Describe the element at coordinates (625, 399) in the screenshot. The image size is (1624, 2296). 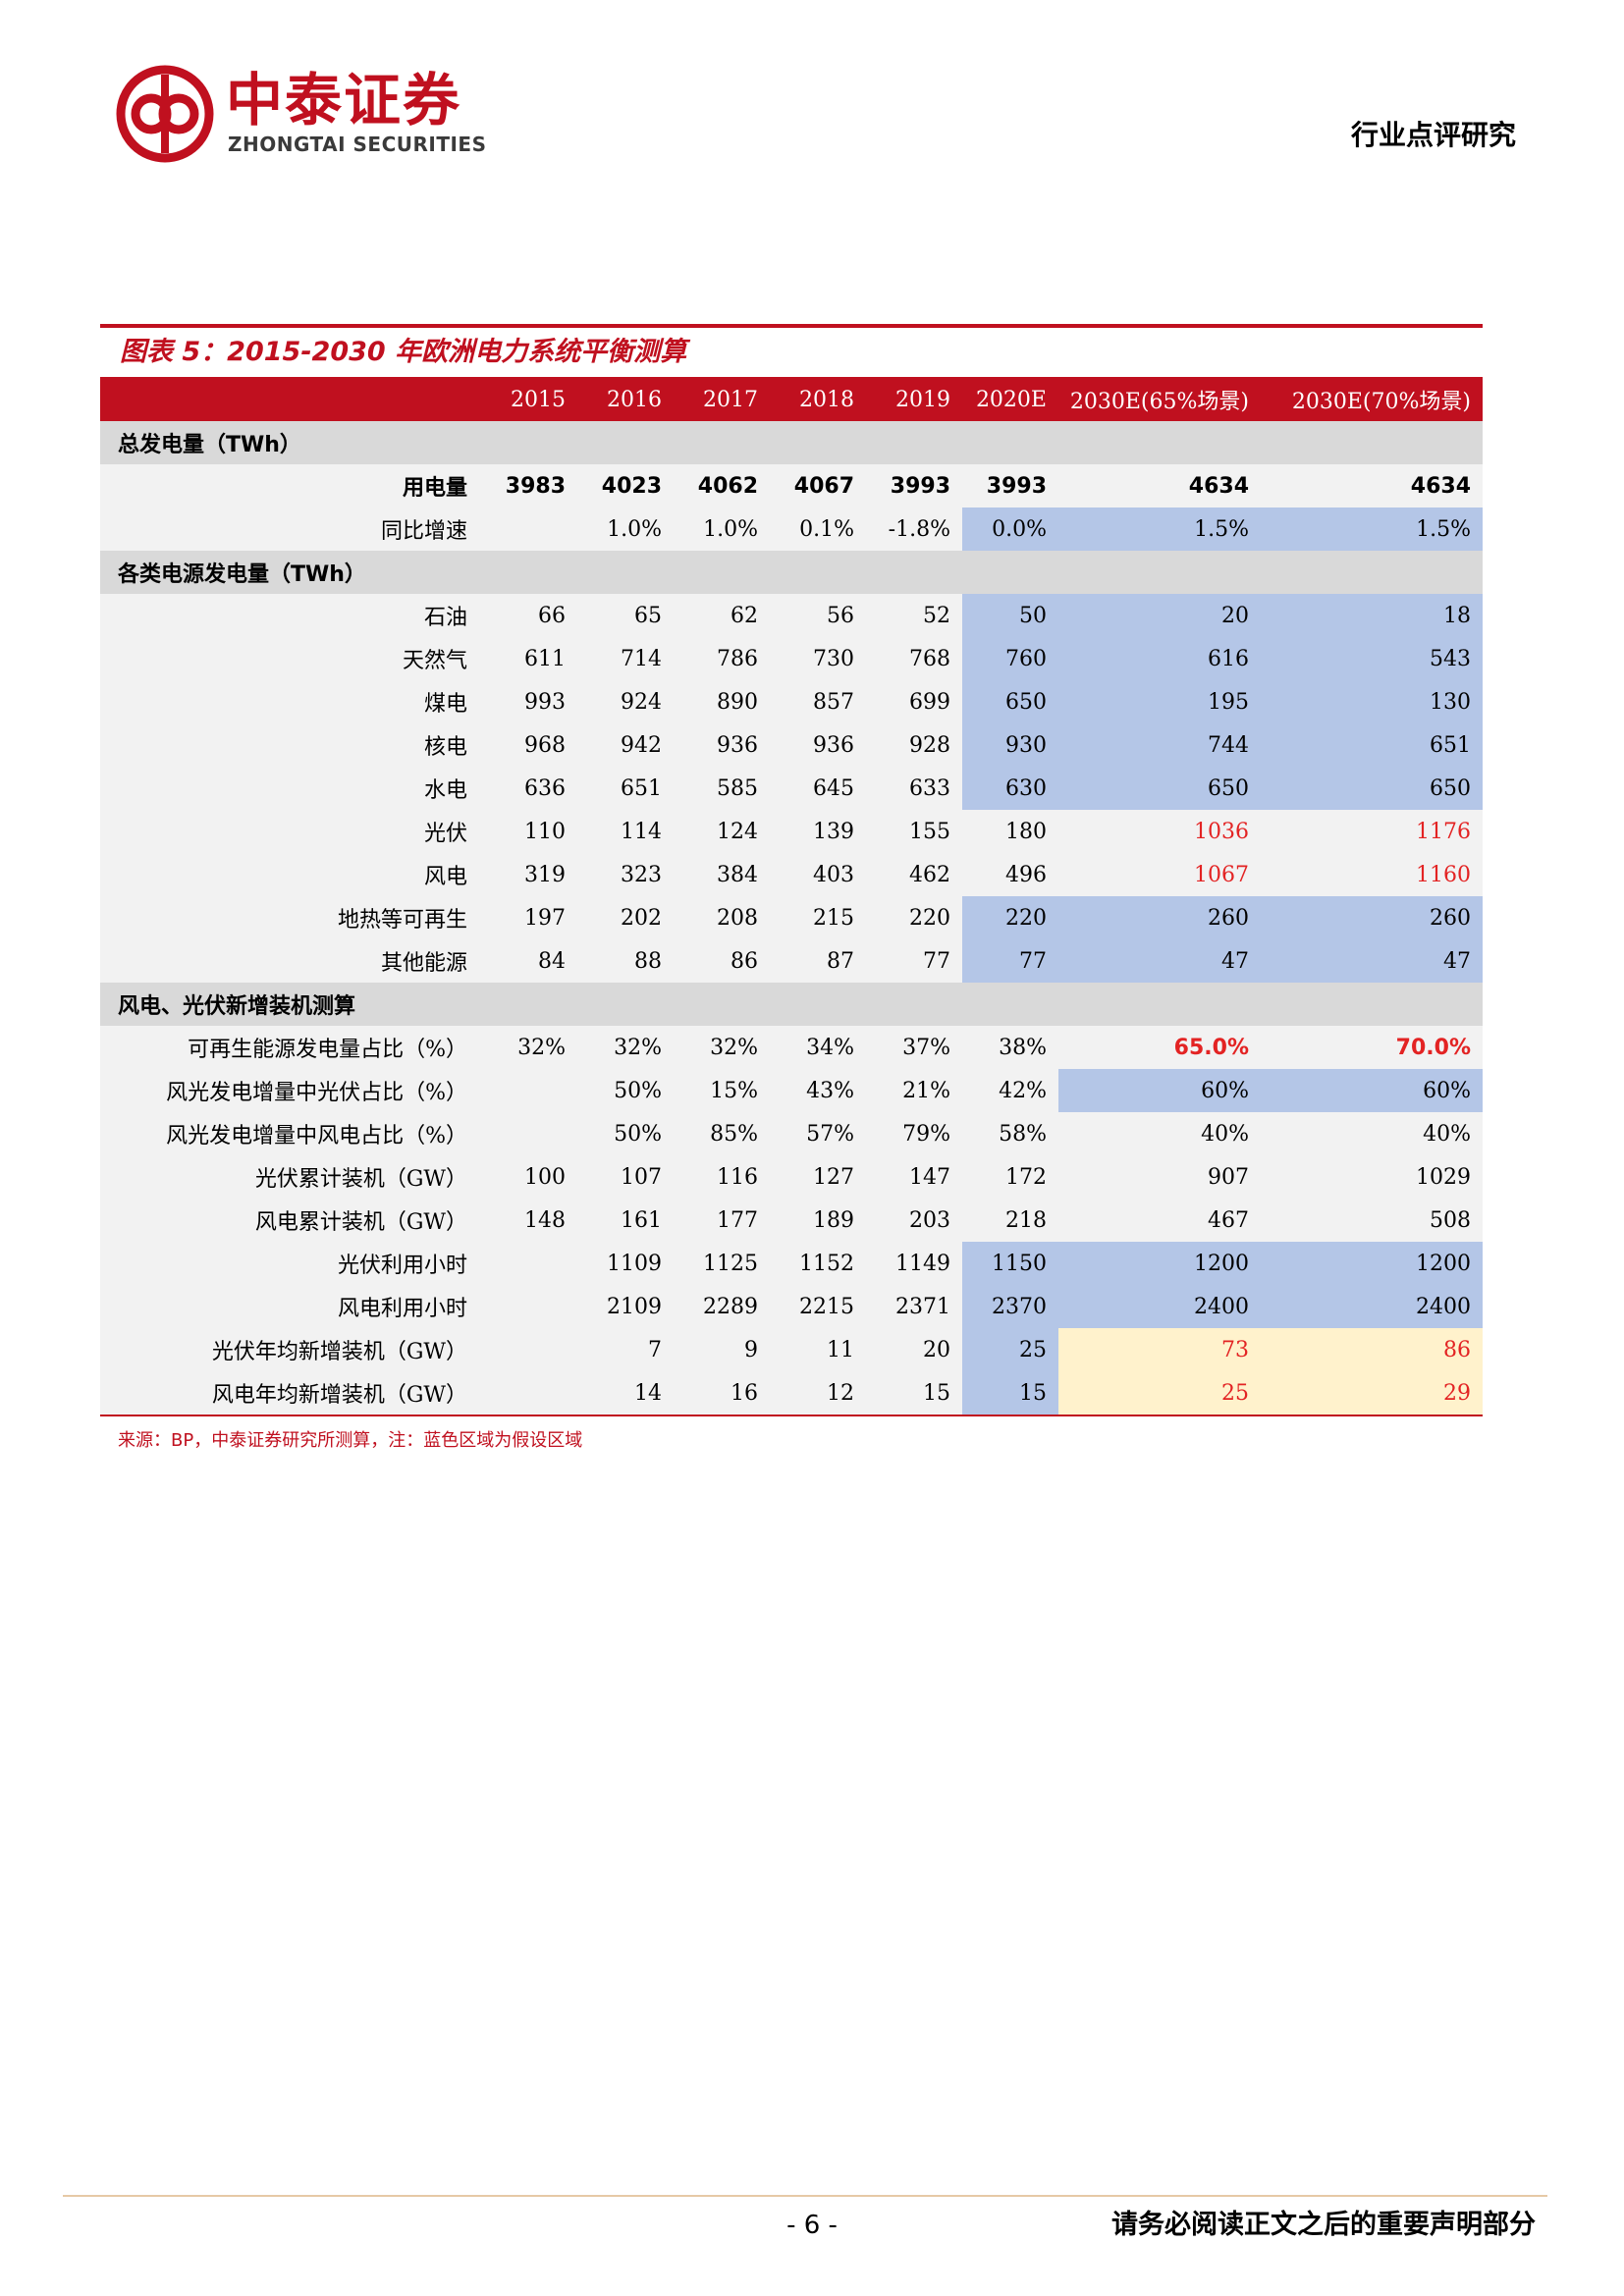
I see `column-header: 2016` at that location.